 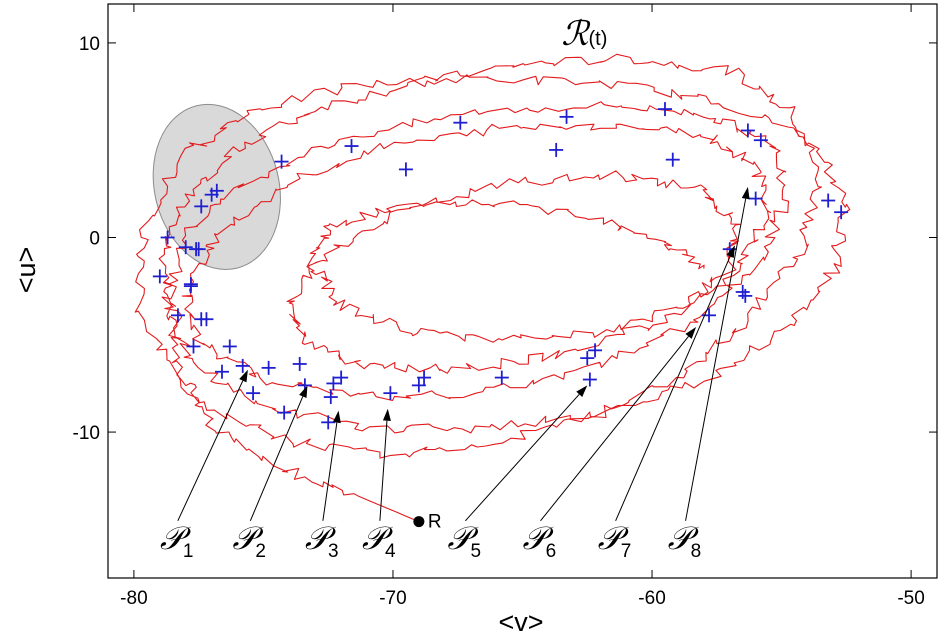 I want to click on point-label-sub: 6, so click(x=551, y=551).